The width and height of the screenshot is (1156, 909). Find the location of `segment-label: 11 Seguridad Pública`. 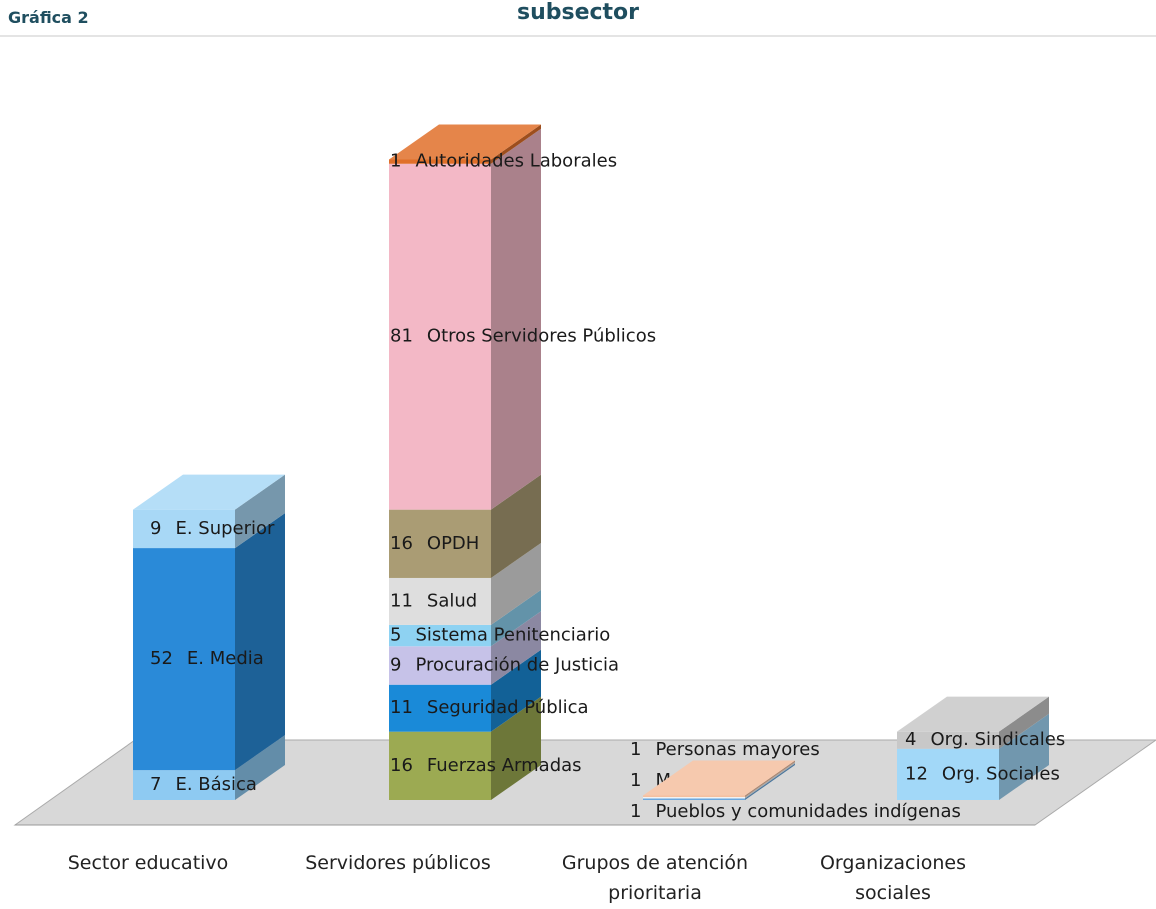

segment-label: 11 Seguridad Pública is located at coordinates (489, 707).